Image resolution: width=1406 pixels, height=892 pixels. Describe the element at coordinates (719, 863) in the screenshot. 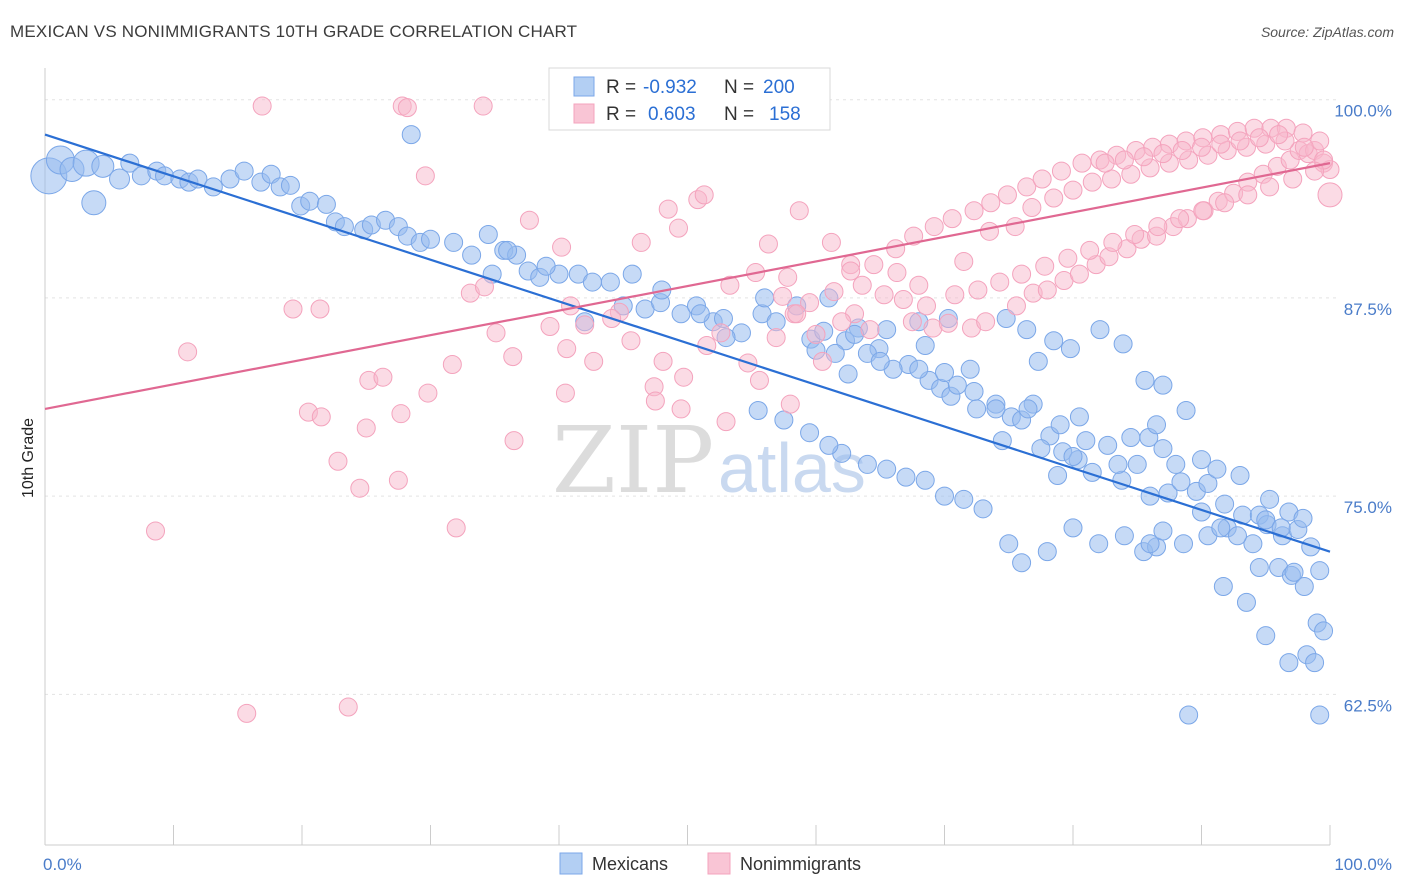

I see `bottom-legend-swatch-nonimmigrants` at that location.